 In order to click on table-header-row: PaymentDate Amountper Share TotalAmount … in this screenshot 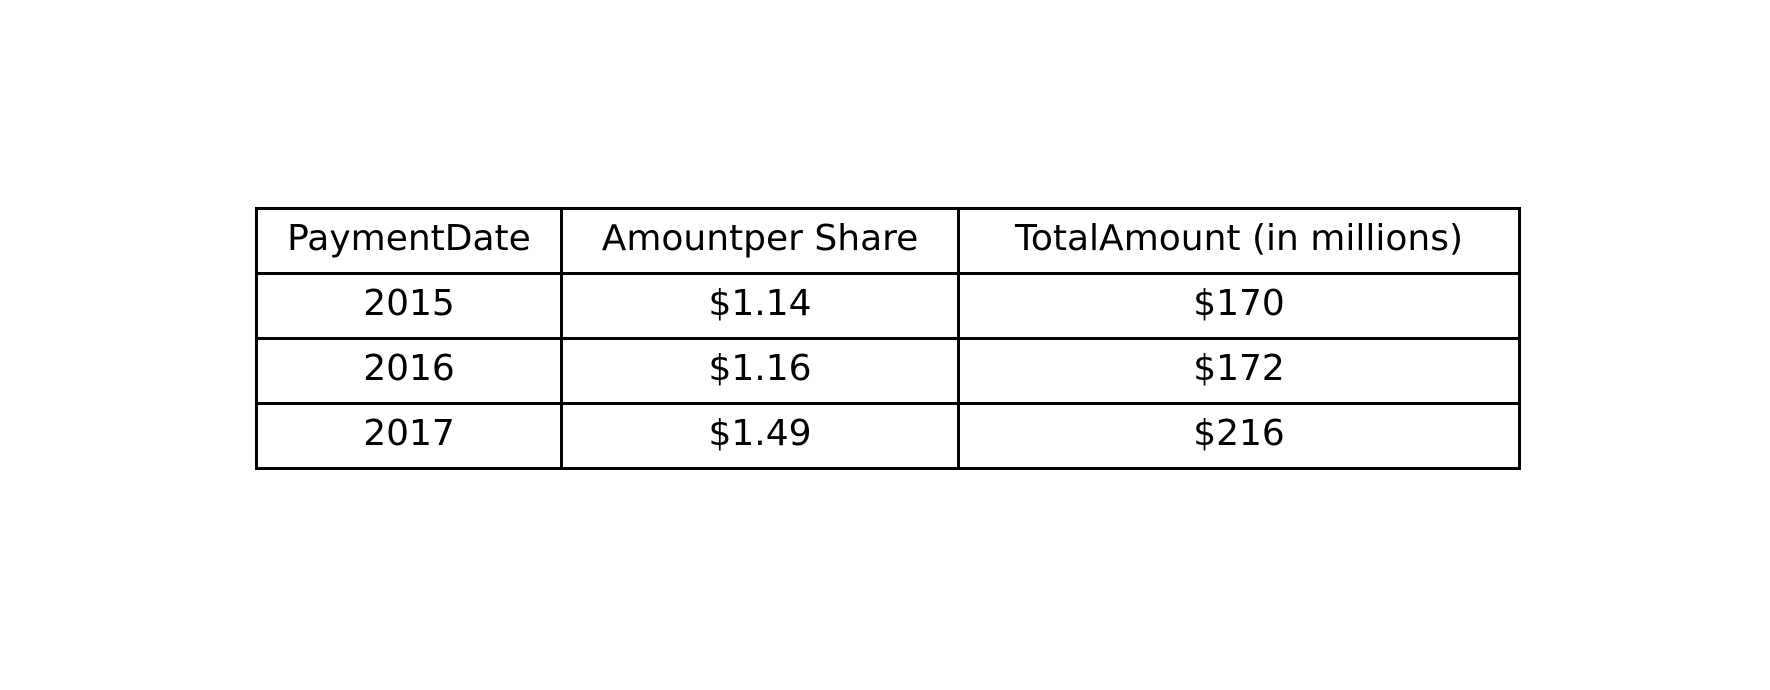, I will do `click(888, 241)`.